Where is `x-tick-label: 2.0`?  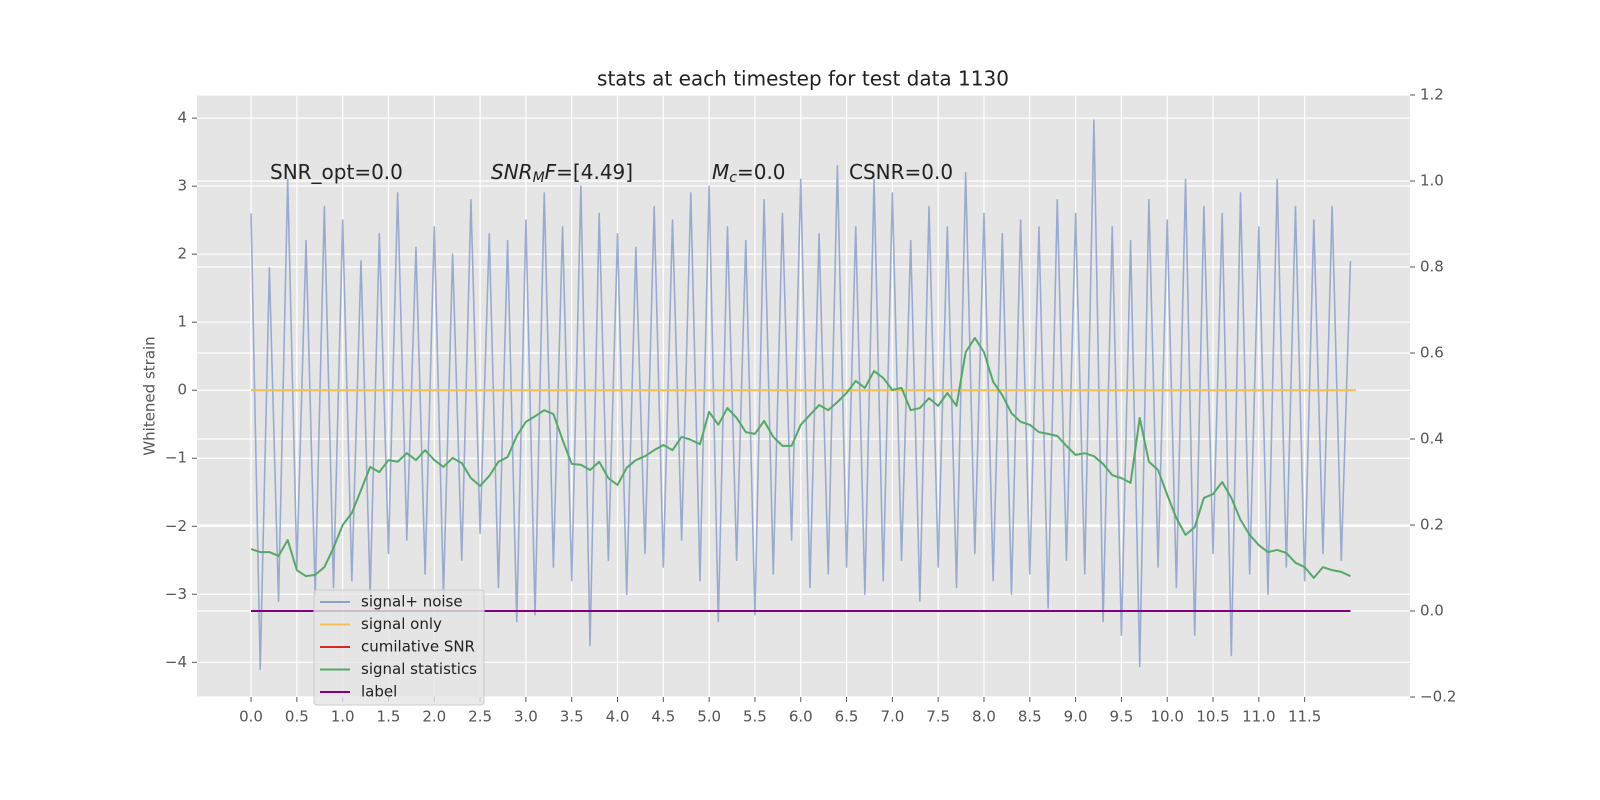 x-tick-label: 2.0 is located at coordinates (434, 717).